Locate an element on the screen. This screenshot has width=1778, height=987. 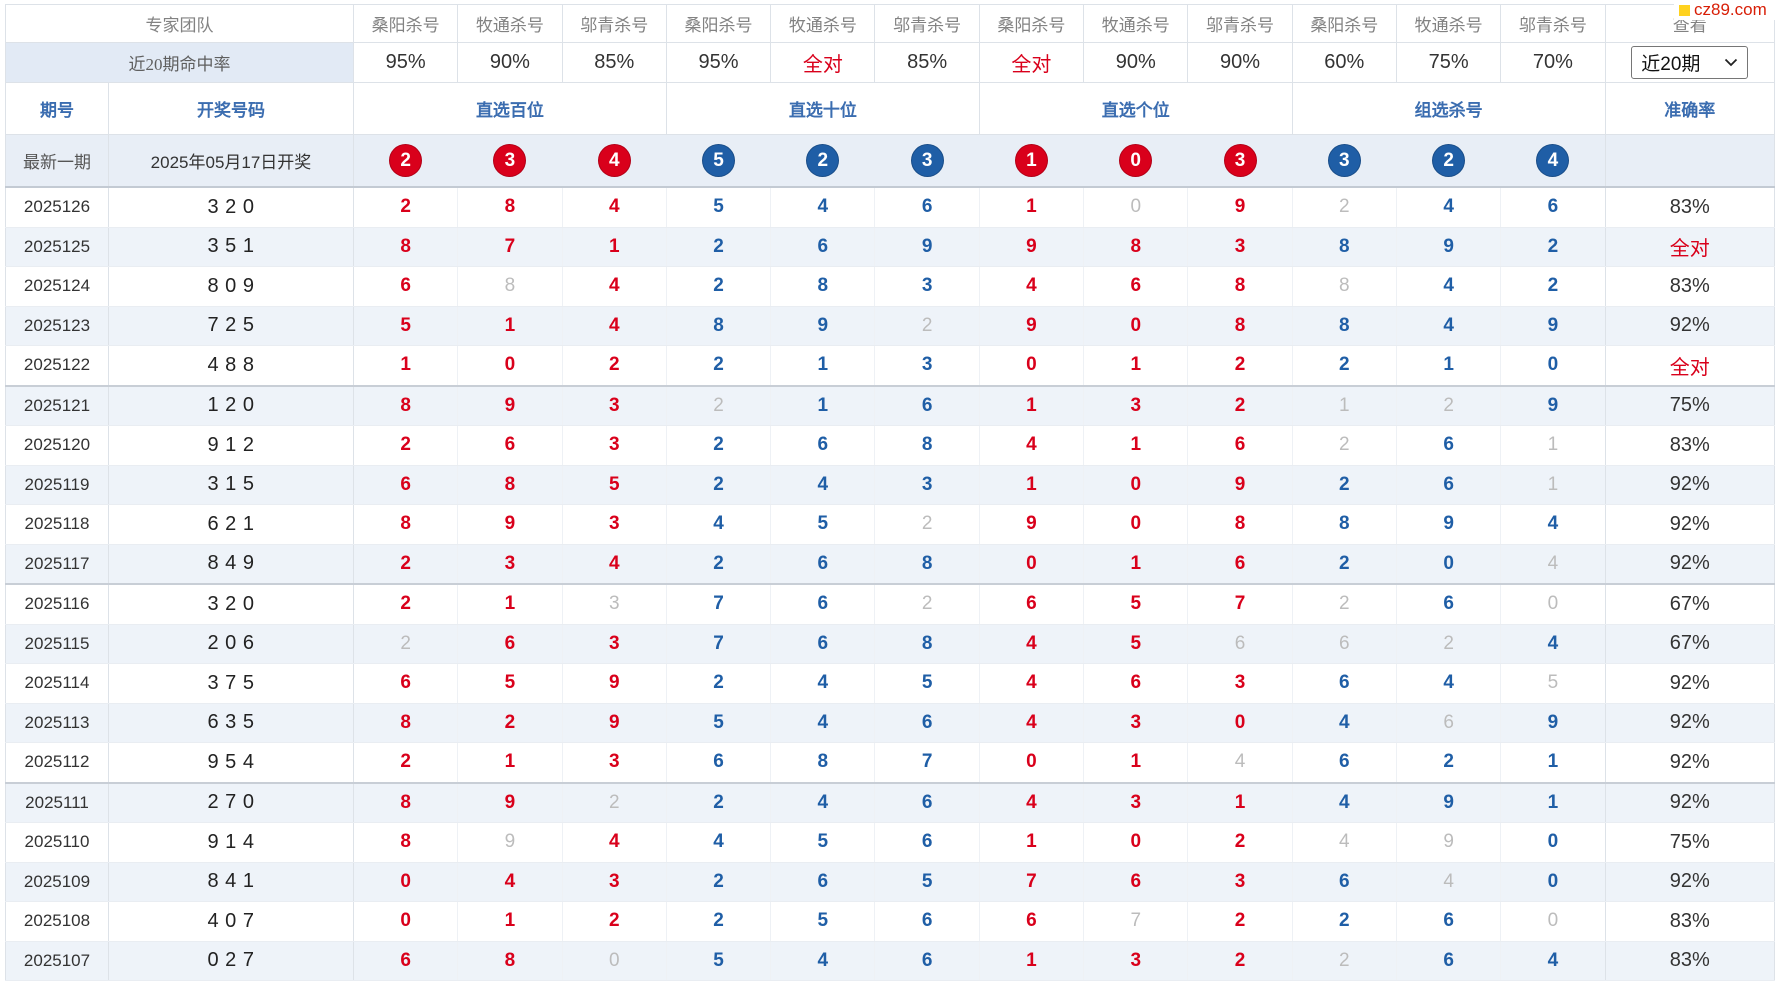
period-number: 2025115 is located at coordinates (57, 643).